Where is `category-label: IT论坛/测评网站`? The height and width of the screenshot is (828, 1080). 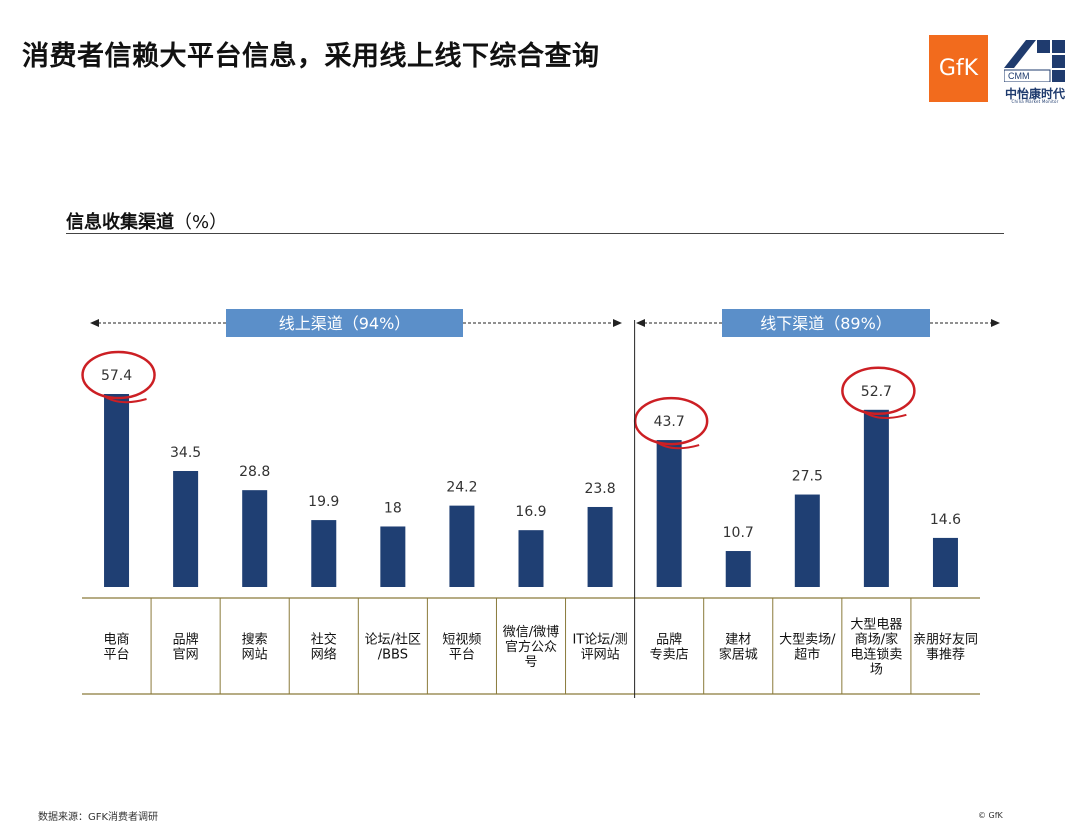 category-label: IT论坛/测评网站 is located at coordinates (599, 648).